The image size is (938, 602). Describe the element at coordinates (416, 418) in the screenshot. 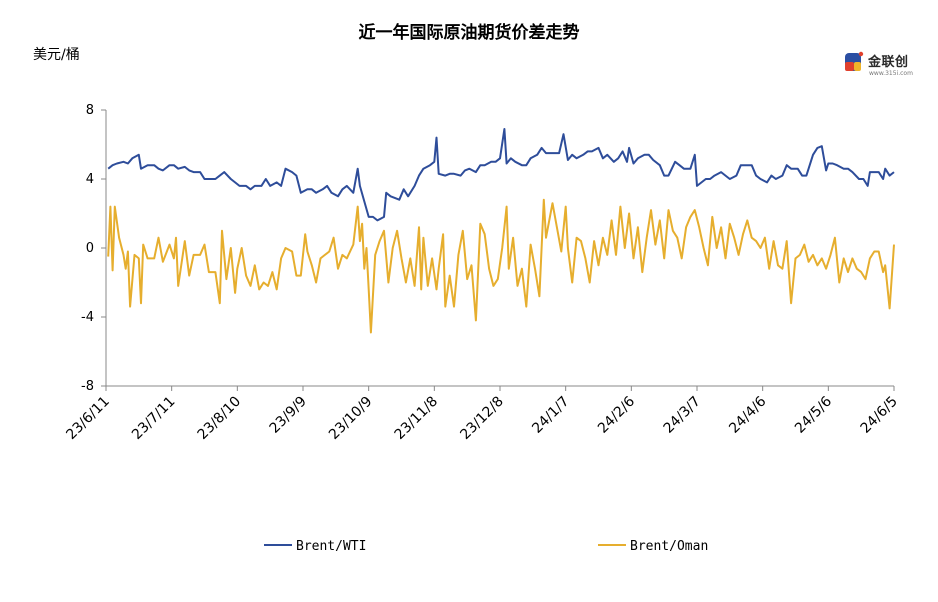

I see `x-tick-label: 23/11/8` at that location.